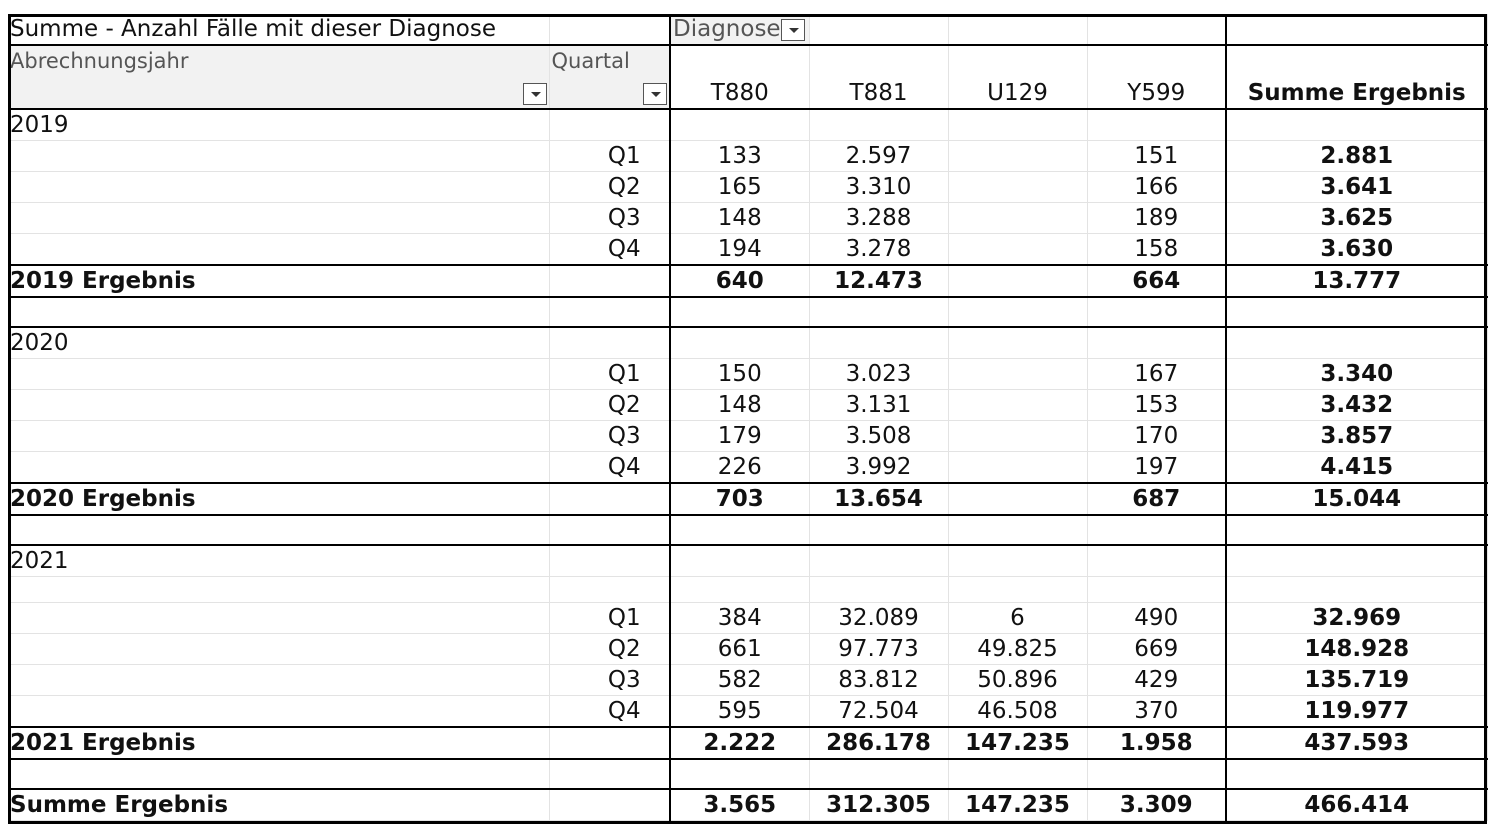 The height and width of the screenshot is (830, 1495). I want to click on row-total-cell: 3.641, so click(1356, 187).